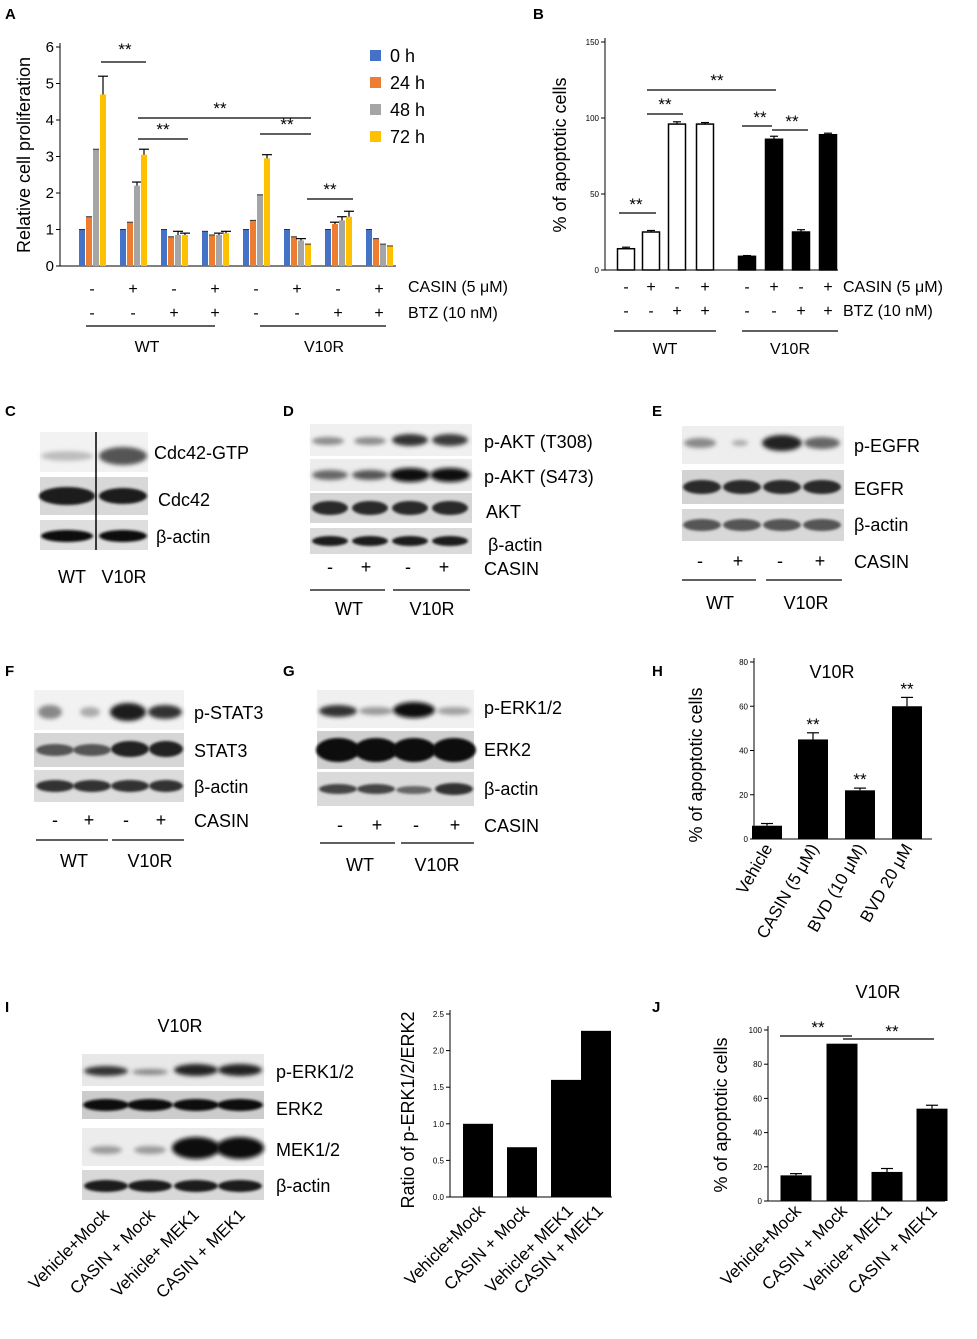 The height and width of the screenshot is (1339, 977). Describe the element at coordinates (593, 118) in the screenshot. I see `chart-b-ytick-label: 100` at that location.